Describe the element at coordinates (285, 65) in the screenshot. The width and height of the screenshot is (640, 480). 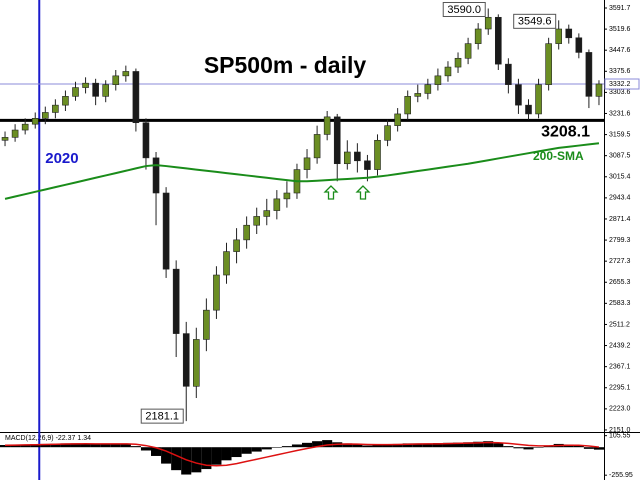
I see `chart-title: SP500m - daily` at that location.